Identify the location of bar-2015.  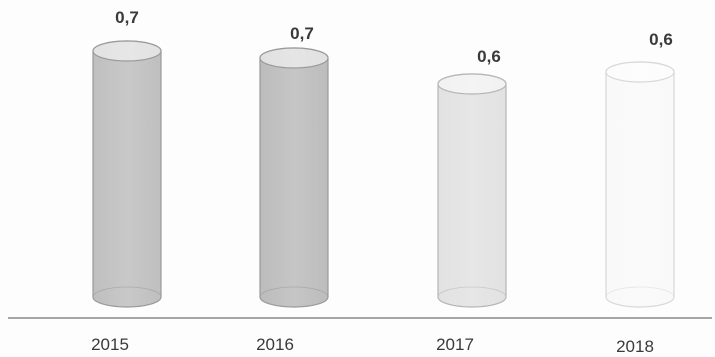
(127, 174).